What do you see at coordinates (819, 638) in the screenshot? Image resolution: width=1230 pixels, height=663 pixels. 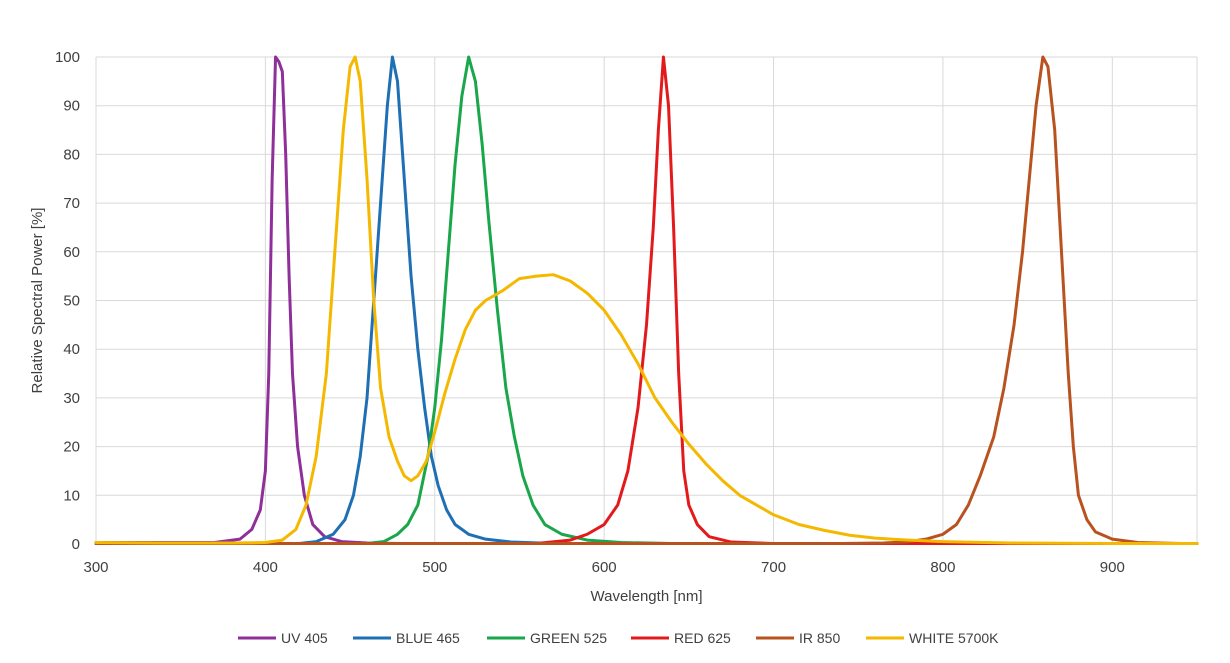 I see `legend-label-4: IR 850` at bounding box center [819, 638].